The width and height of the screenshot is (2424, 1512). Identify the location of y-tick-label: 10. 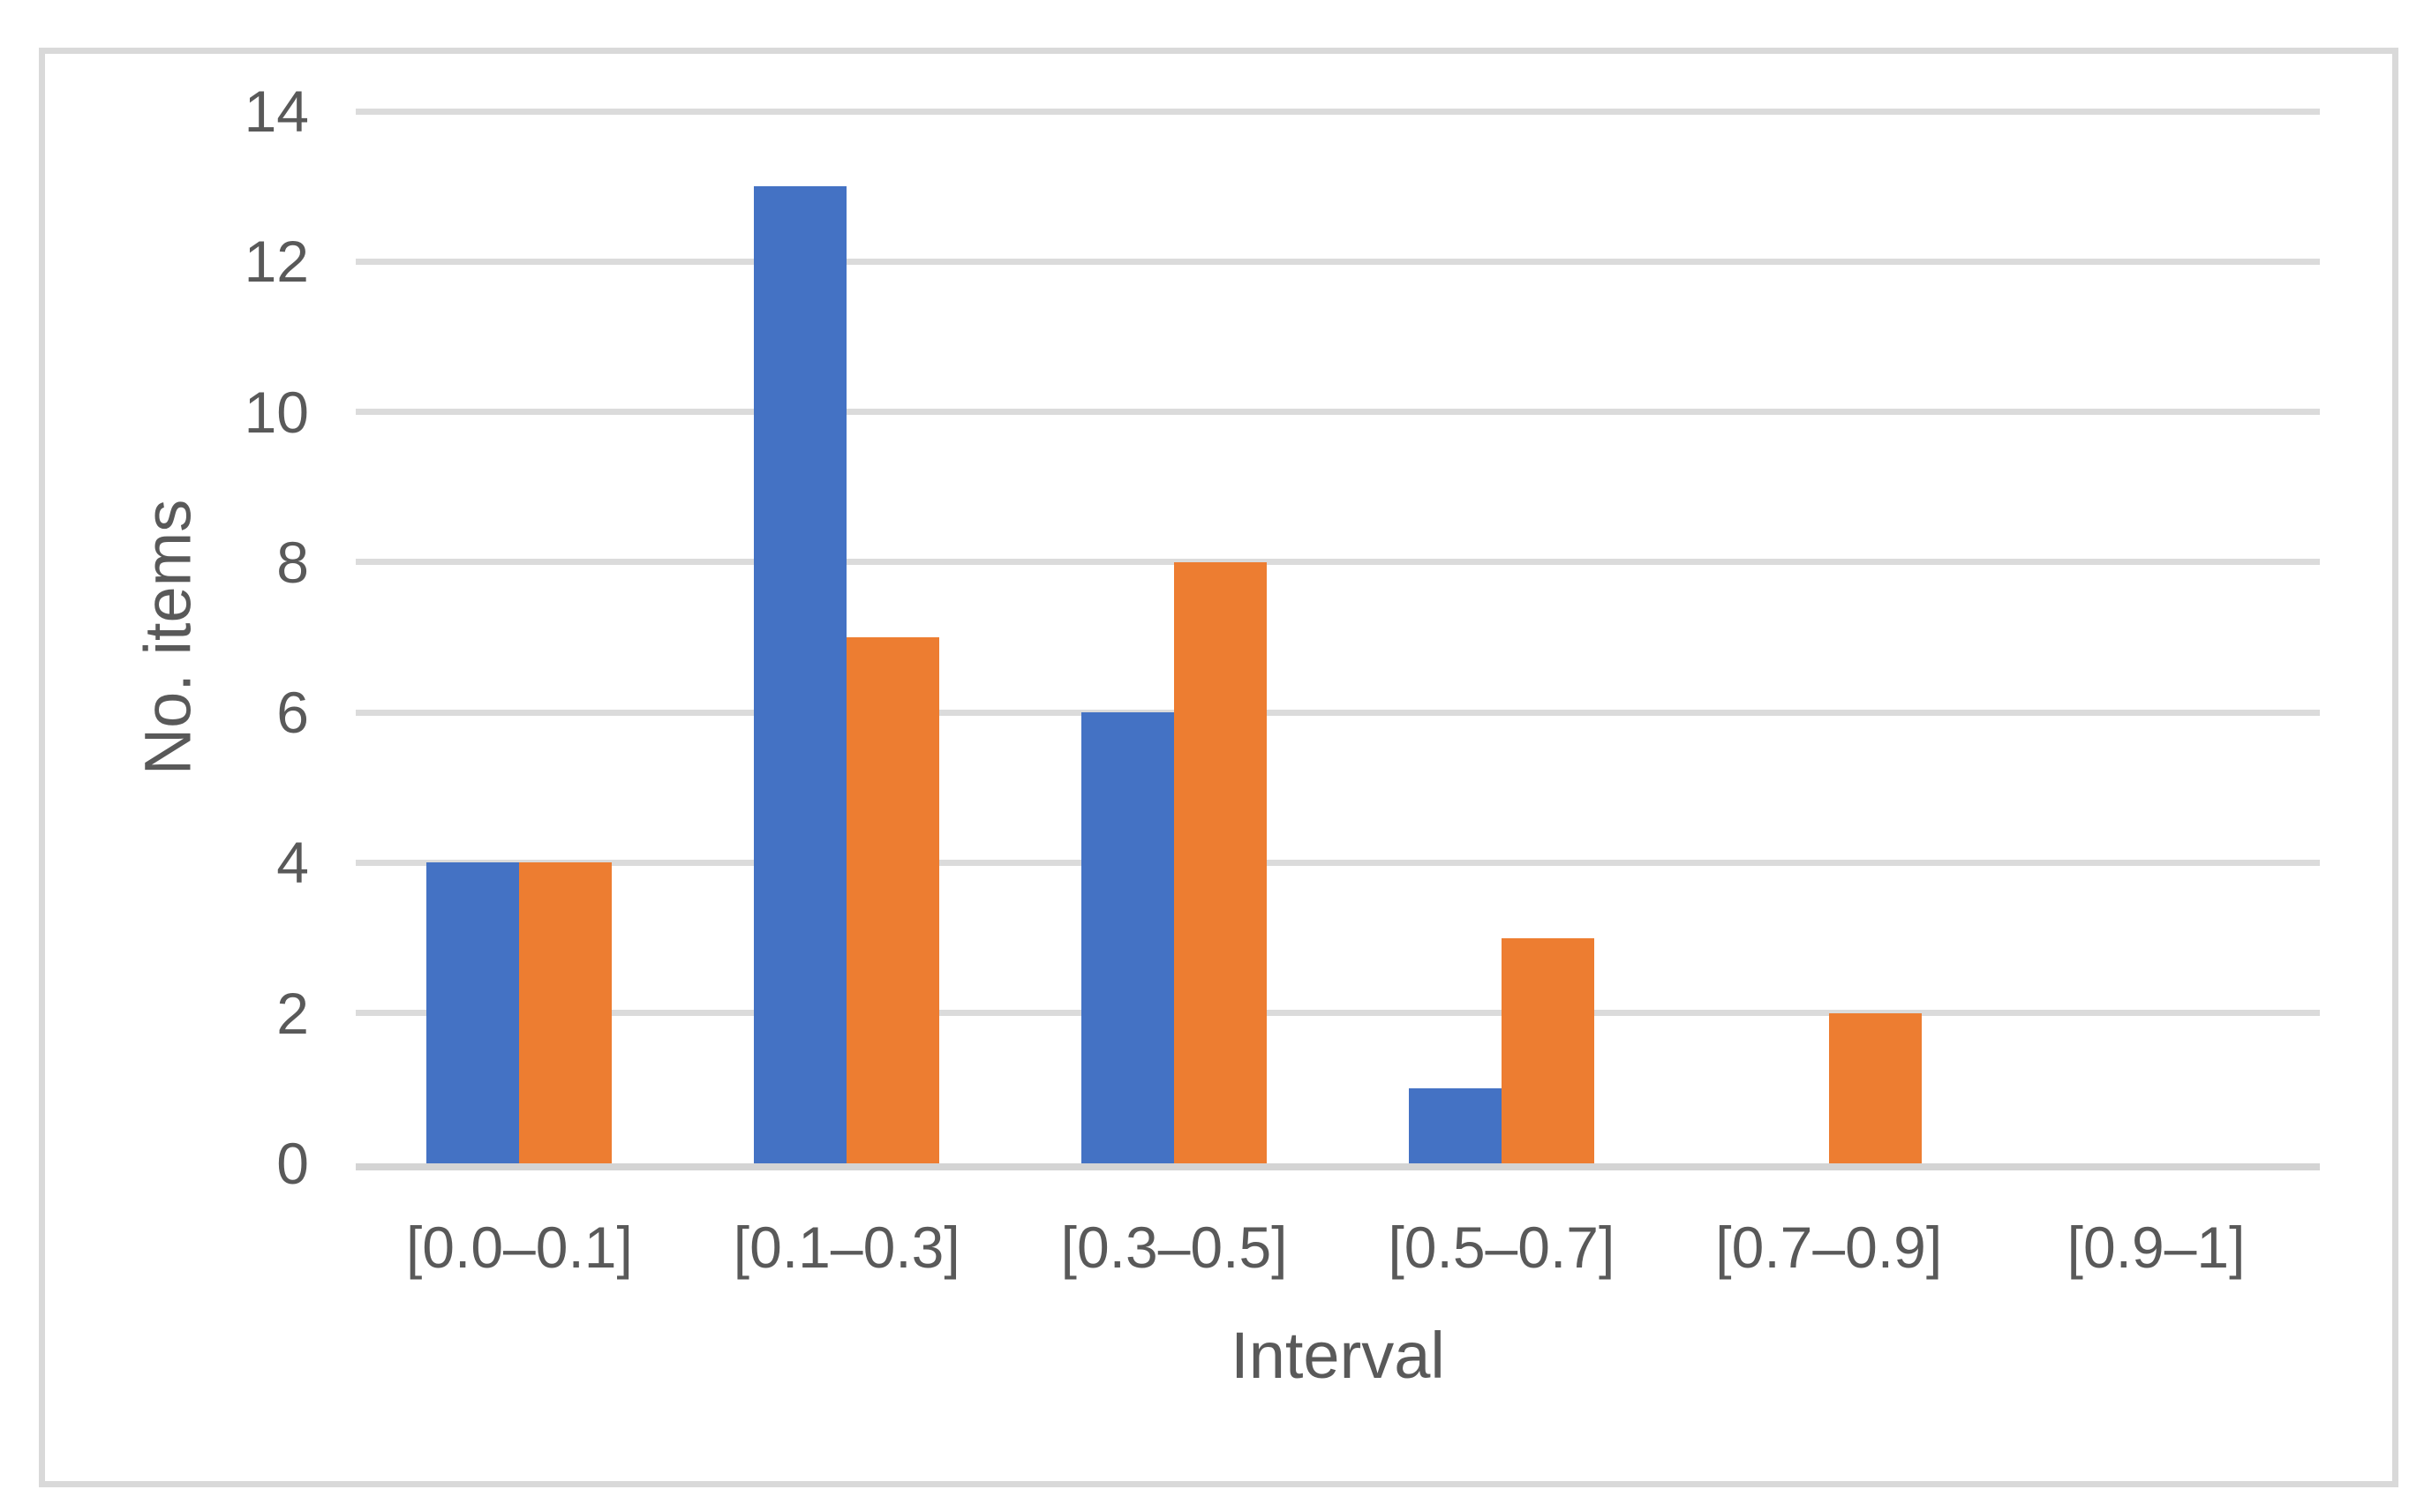
(276, 412).